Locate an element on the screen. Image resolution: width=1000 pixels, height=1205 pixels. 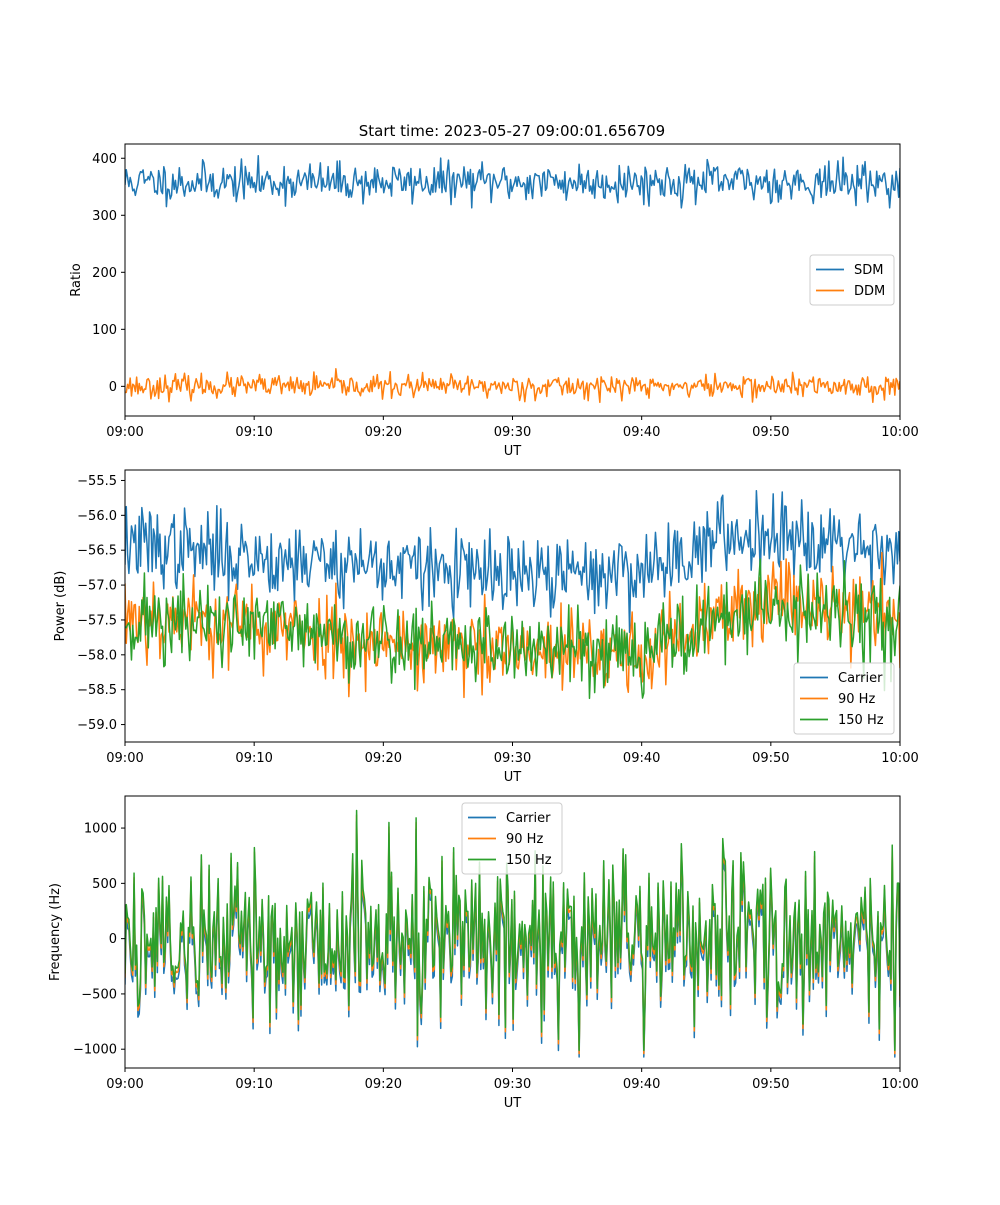
legend: SDM DDM is located at coordinates (852, 280).